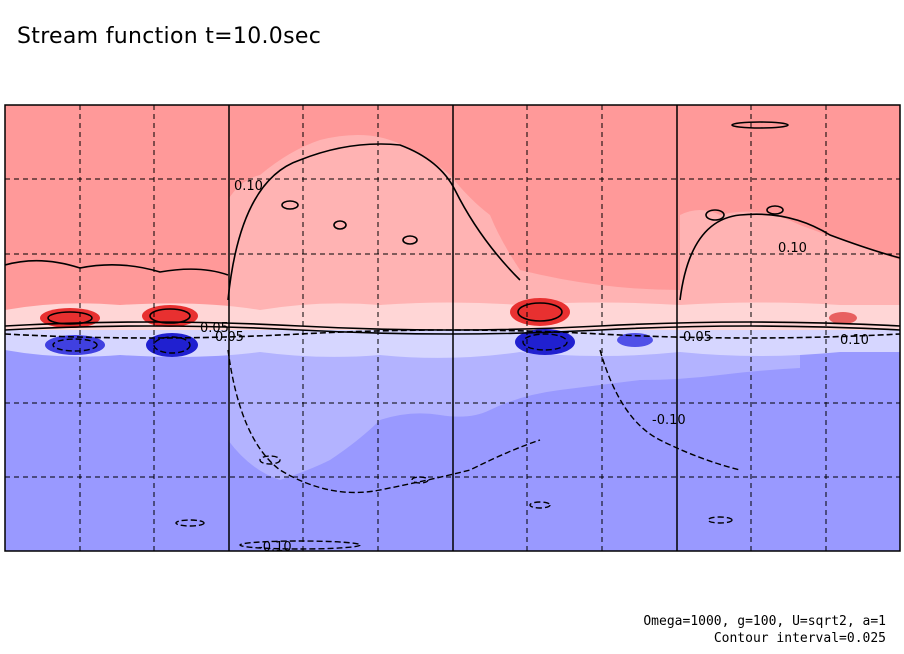 This screenshot has height=654, width=904. I want to click on negative-inner-contour-region, so click(514, 405).